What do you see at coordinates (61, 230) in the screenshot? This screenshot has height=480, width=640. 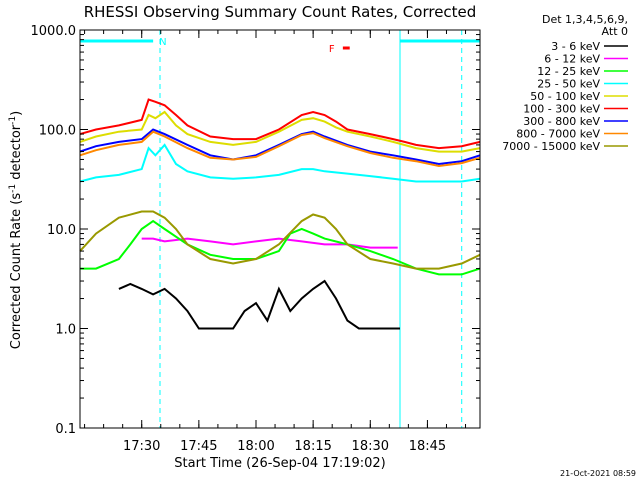 I see `y-tick-label: 10.0` at bounding box center [61, 230].